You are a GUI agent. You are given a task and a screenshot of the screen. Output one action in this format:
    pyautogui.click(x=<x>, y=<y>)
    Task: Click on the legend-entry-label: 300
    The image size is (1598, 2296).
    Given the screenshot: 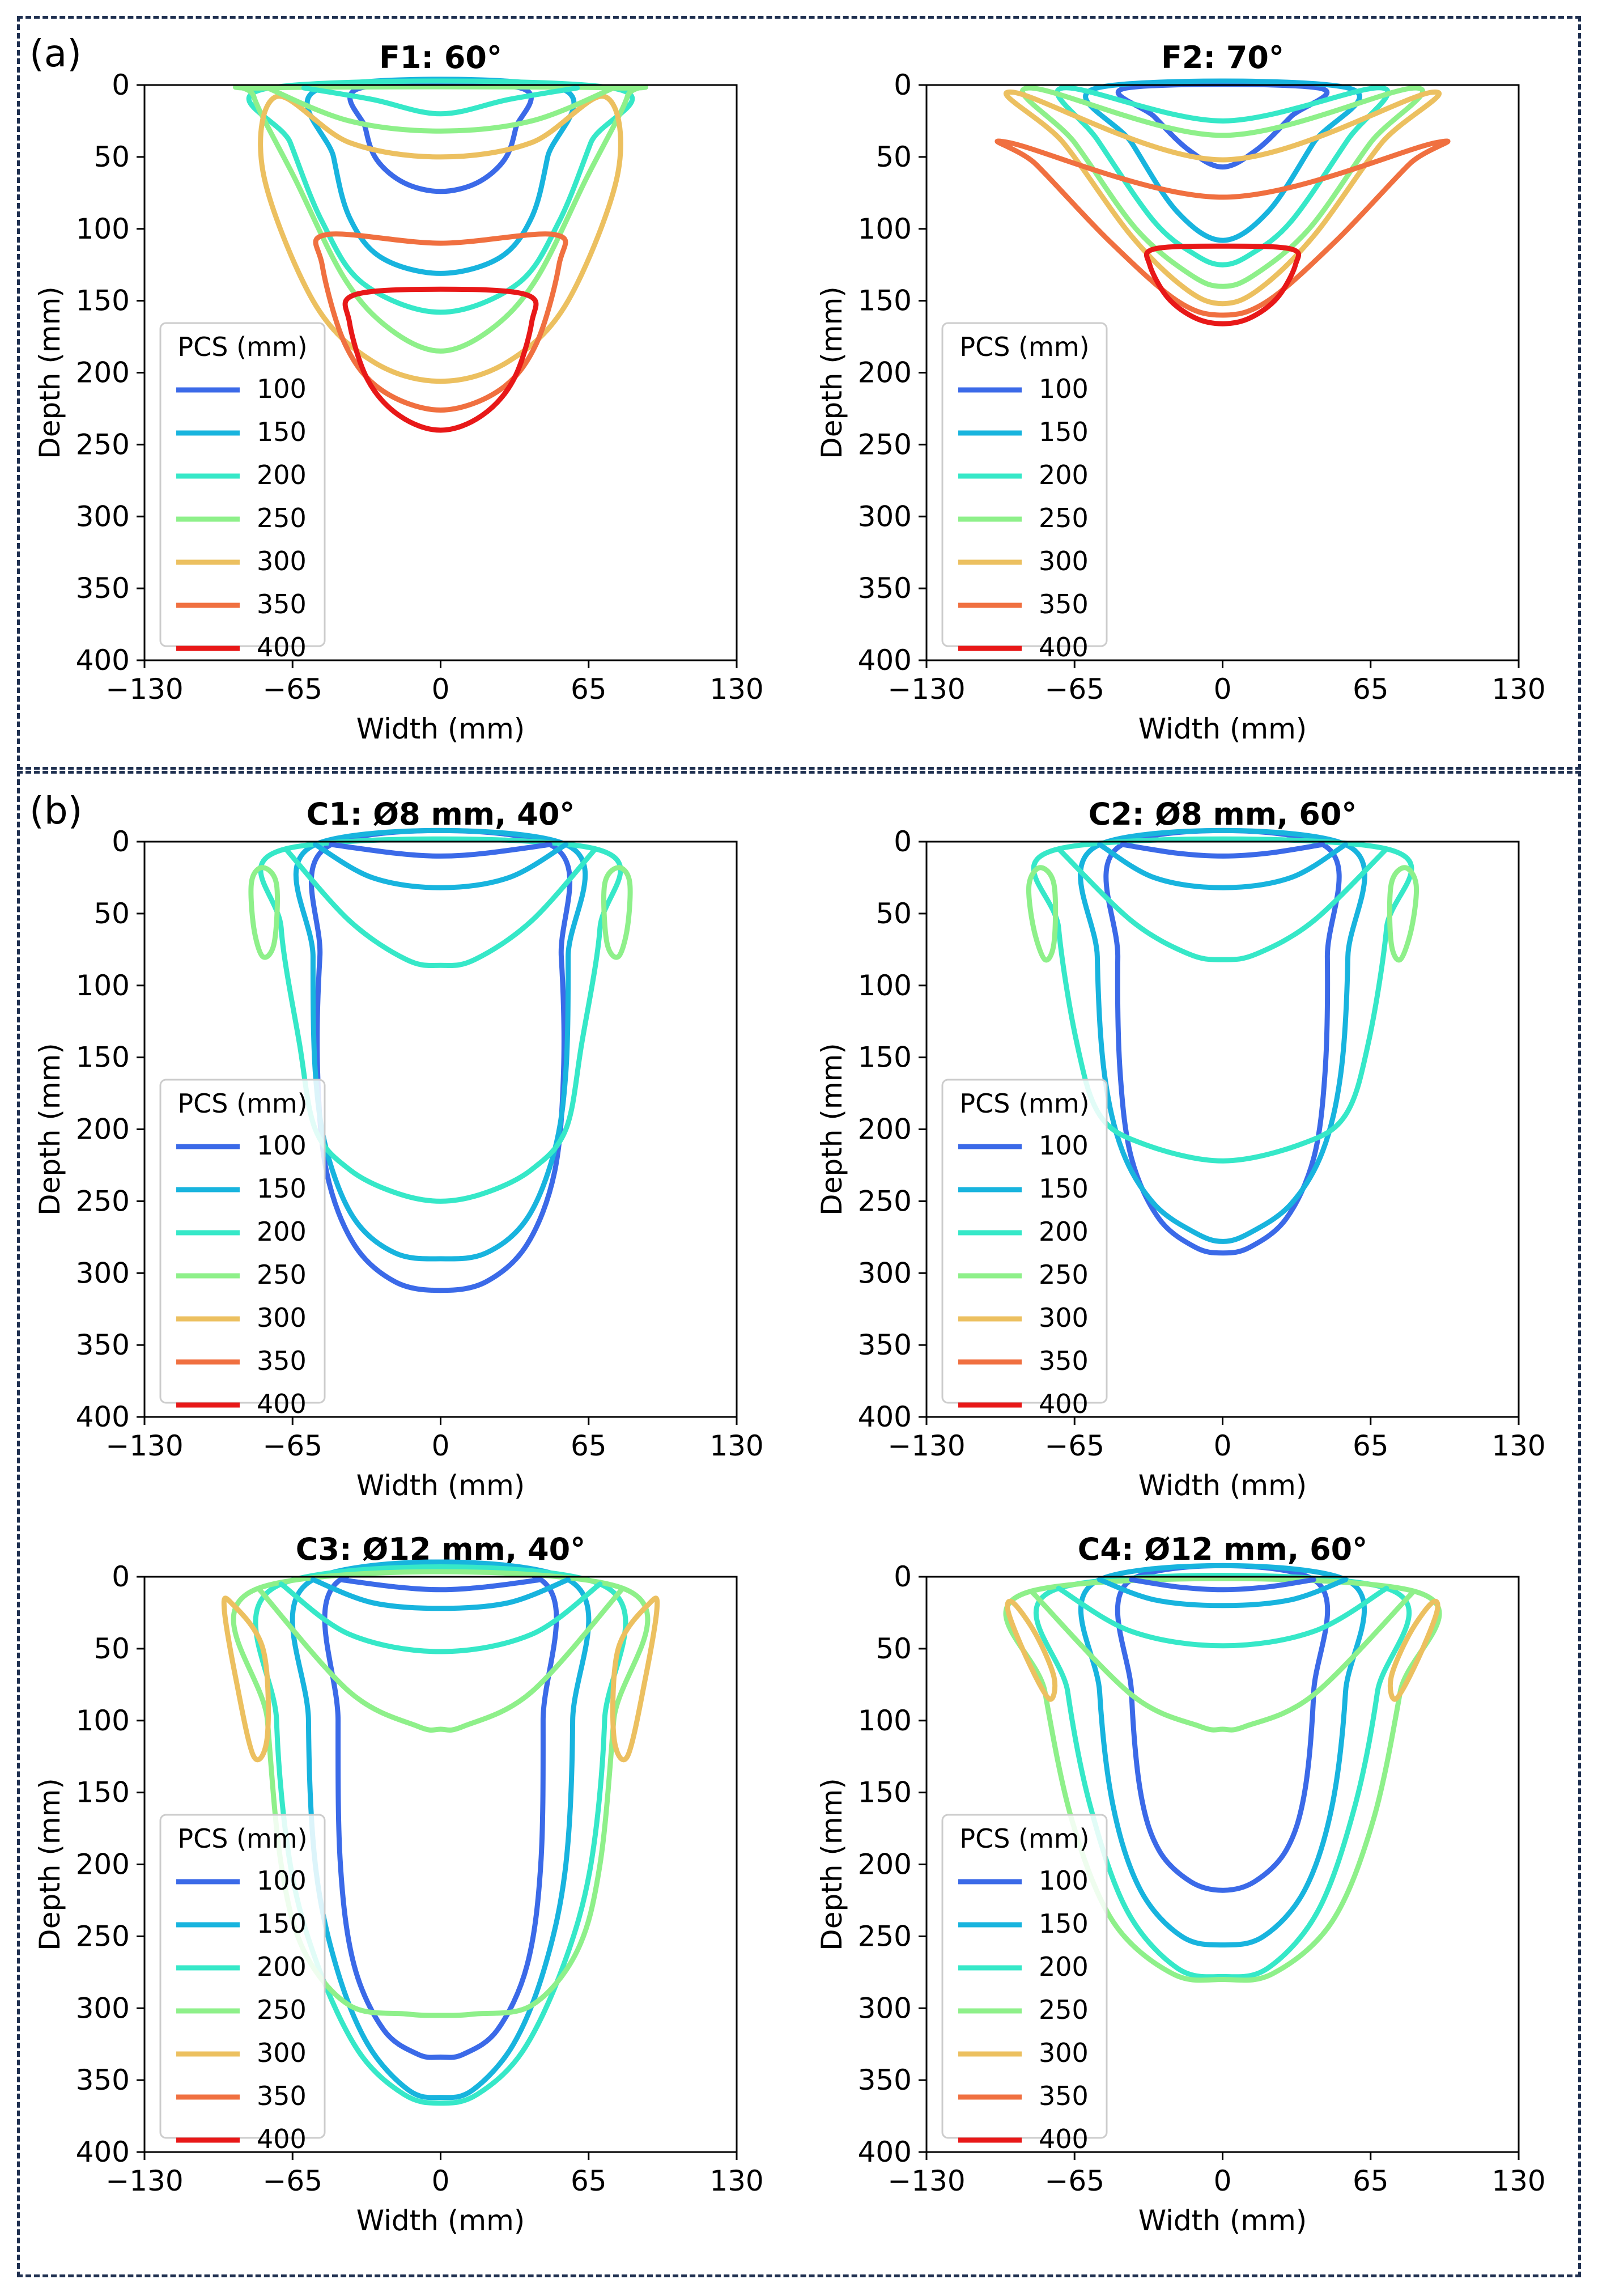 What is the action you would take?
    pyautogui.click(x=1064, y=561)
    